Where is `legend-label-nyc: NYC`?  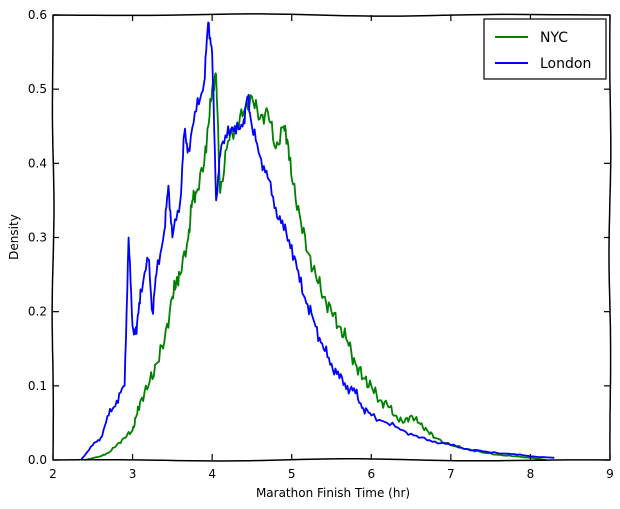 legend-label-nyc: NYC is located at coordinates (554, 38).